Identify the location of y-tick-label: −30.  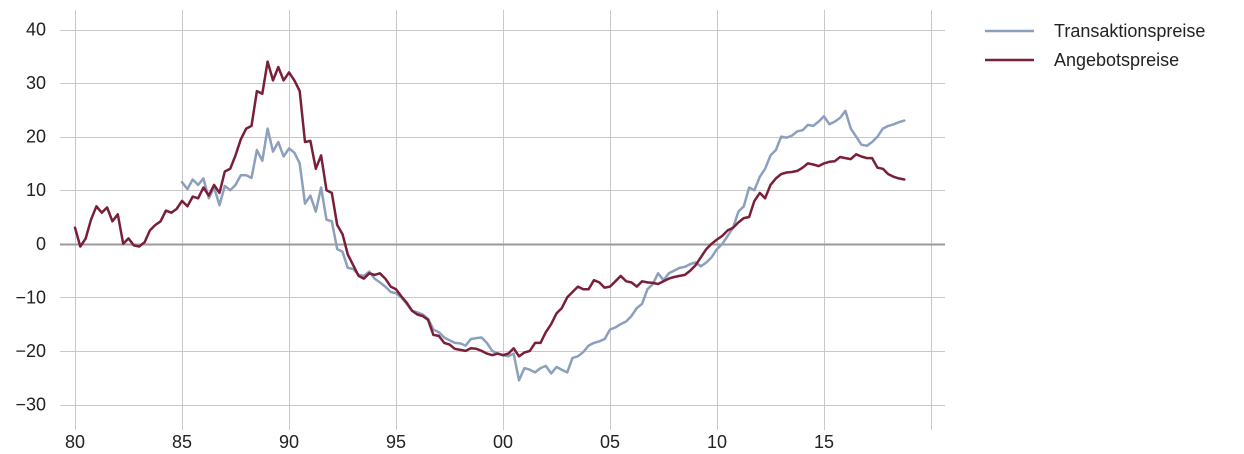
(30, 405).